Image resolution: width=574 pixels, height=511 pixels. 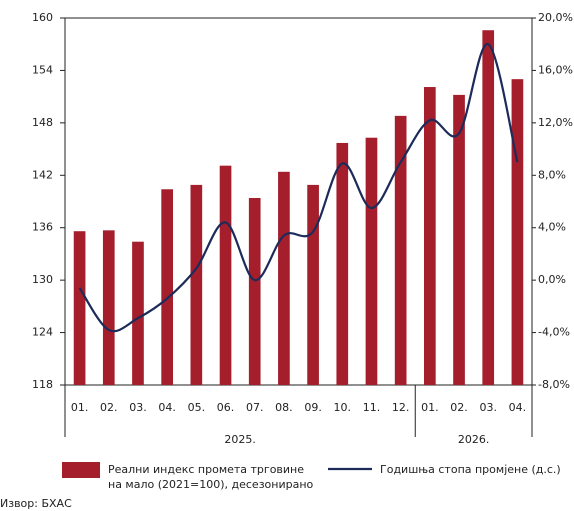 I want to click on source: Извор: БХАС, so click(x=36, y=503).